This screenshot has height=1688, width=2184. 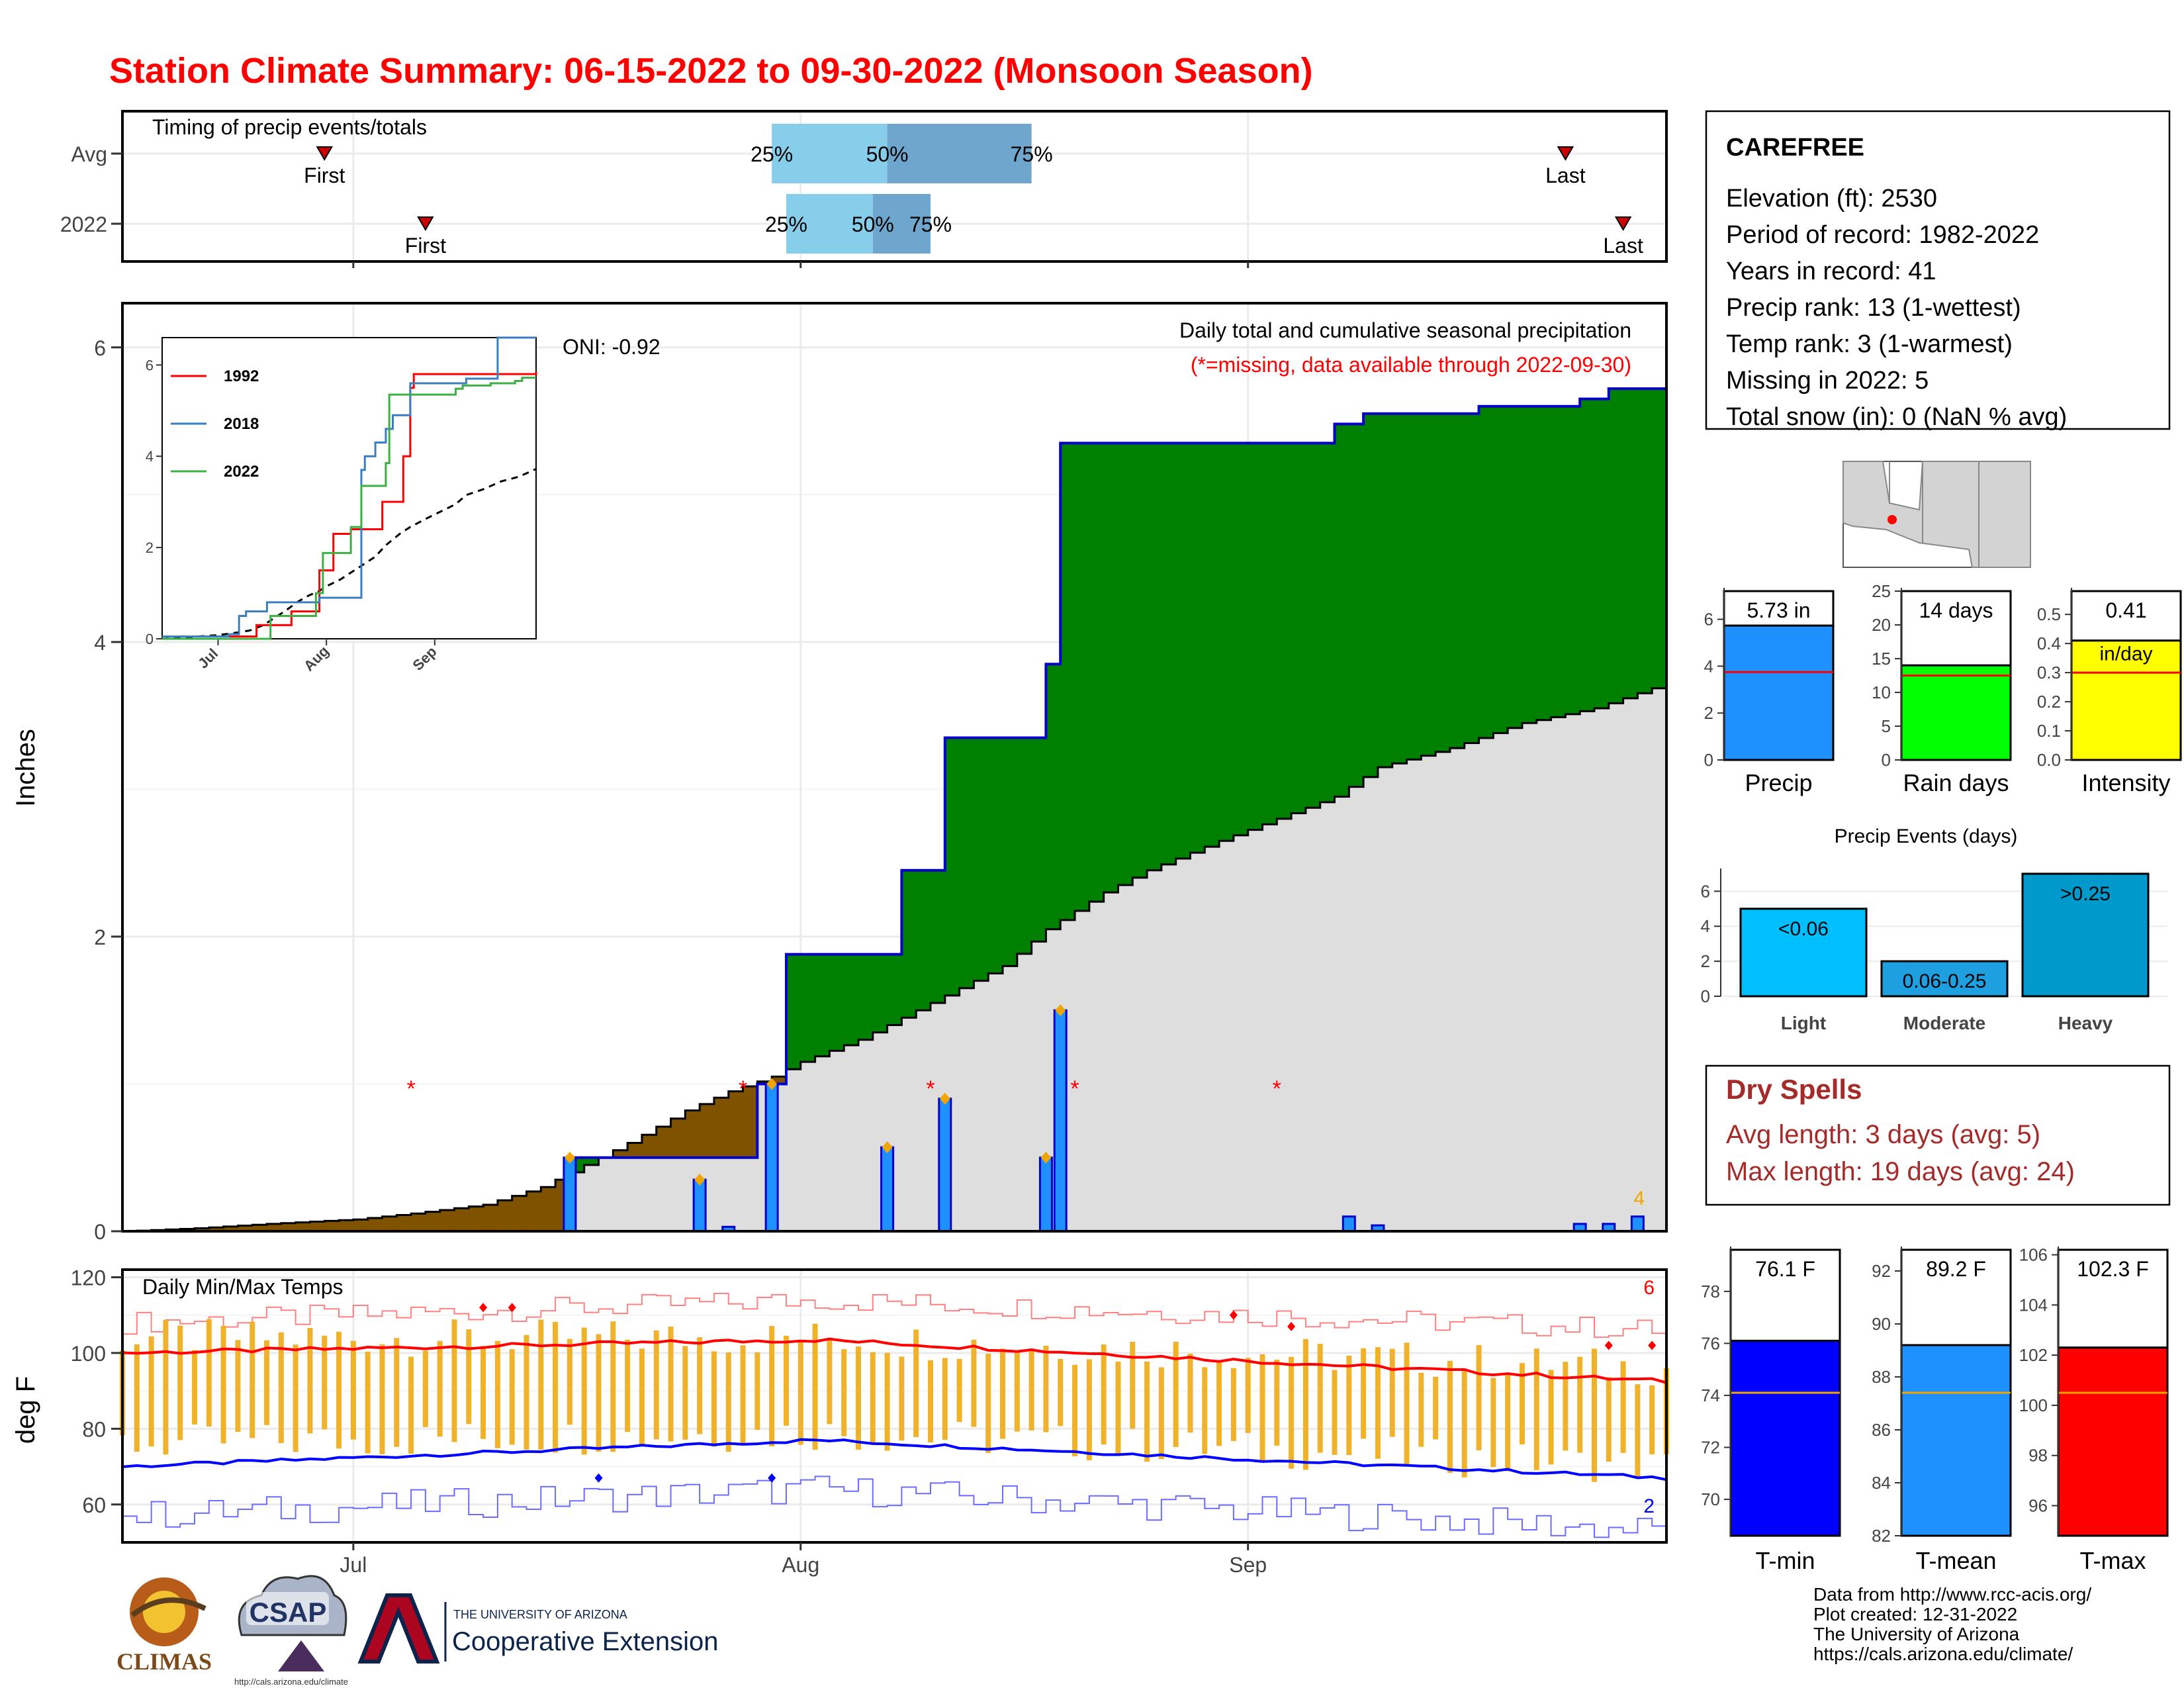 I want to click on timeline-row-label: Avg, so click(x=89, y=154).